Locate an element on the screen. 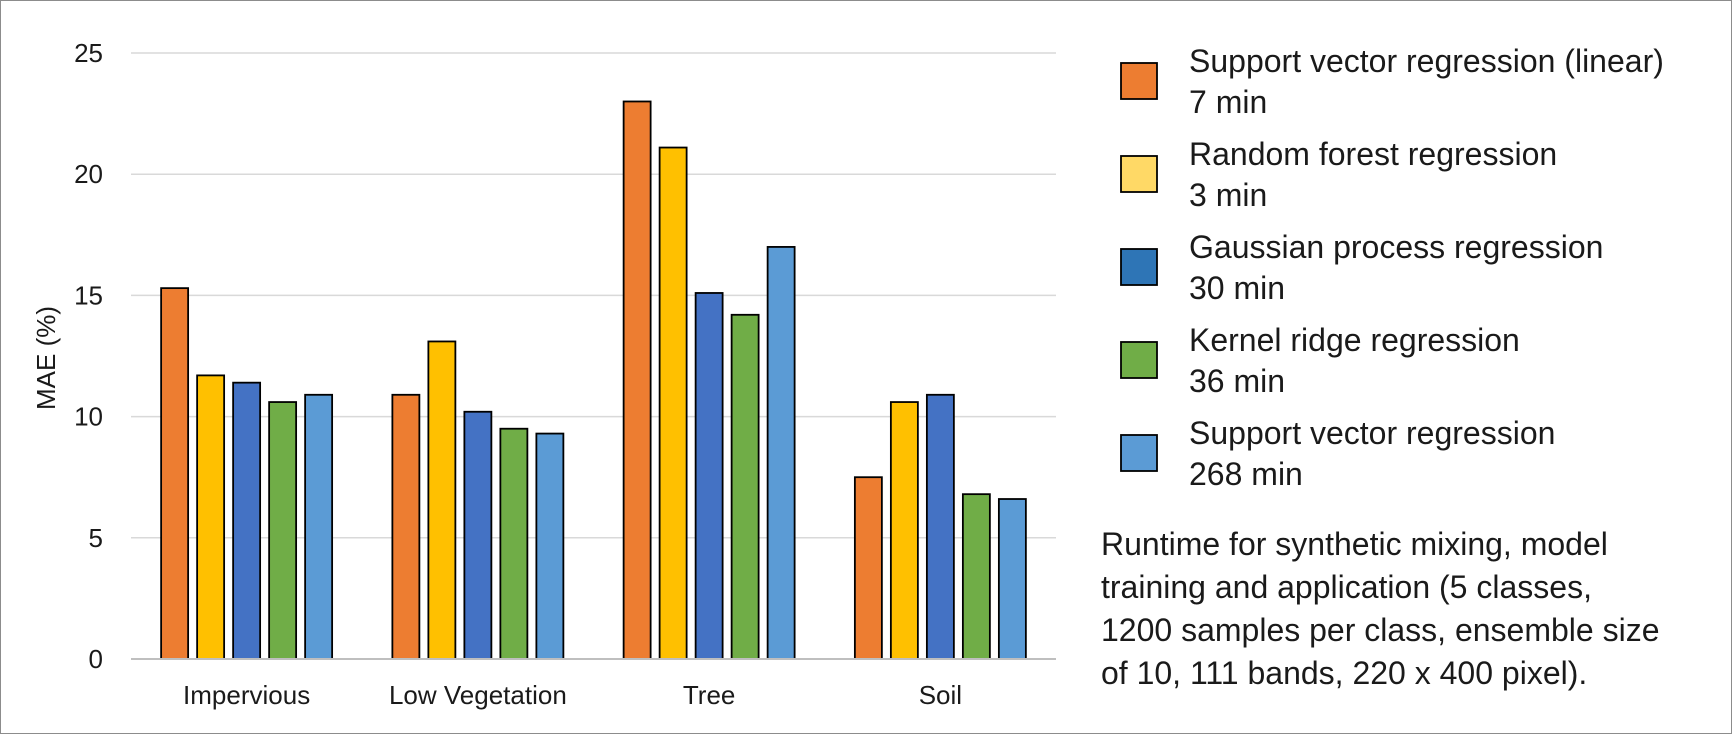 Image resolution: width=1732 pixels, height=734 pixels. legend-label: Gaussian process regression is located at coordinates (1396, 247).